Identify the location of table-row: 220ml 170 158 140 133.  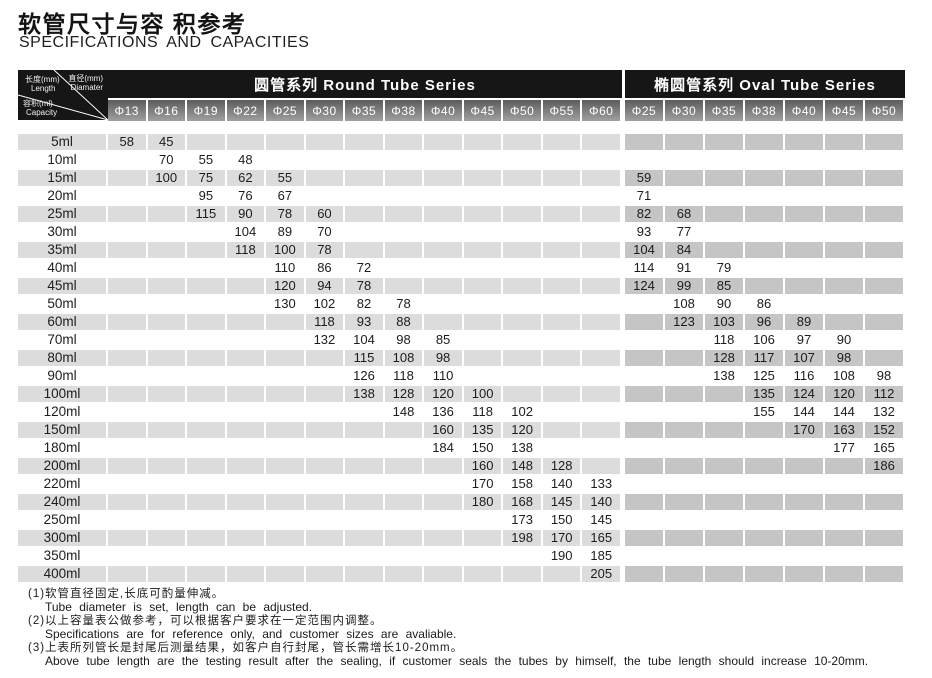
(461, 484).